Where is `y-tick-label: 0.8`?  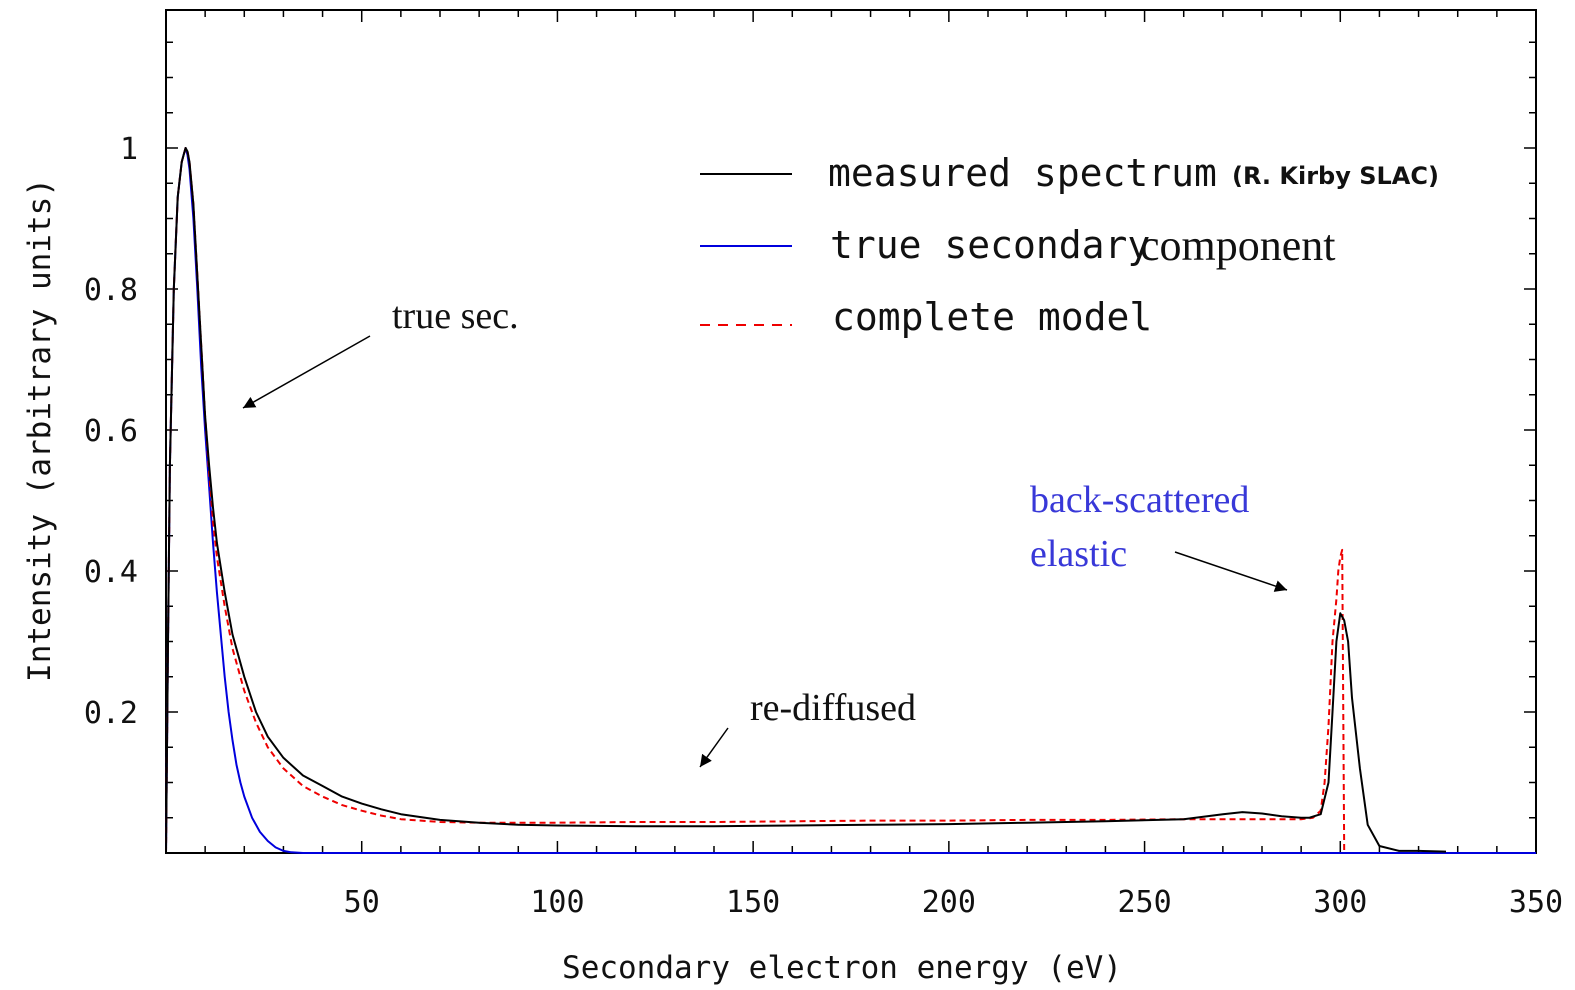 y-tick-label: 0.8 is located at coordinates (111, 290).